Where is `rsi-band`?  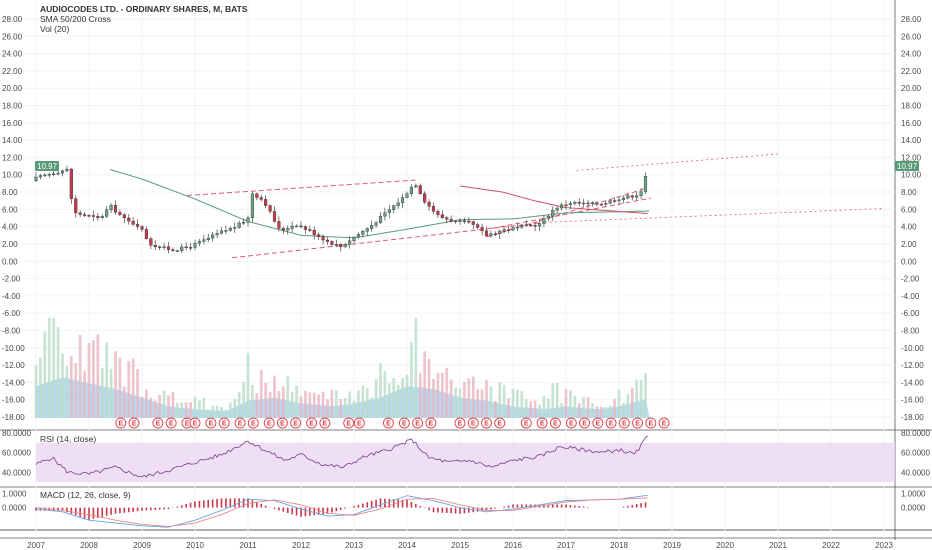 rsi-band is located at coordinates (465, 462).